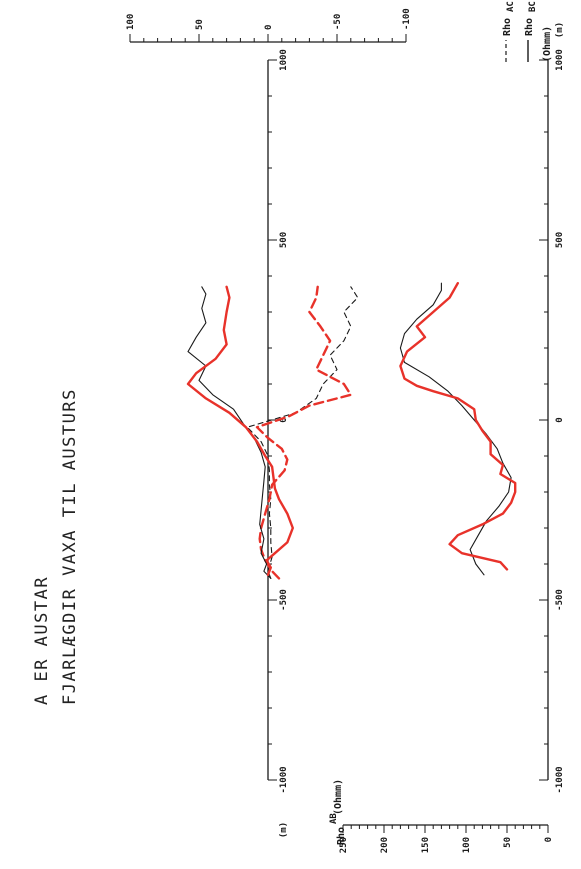 The image size is (581, 869). I want to click on bottom-x-tick-label: -500, so click(560, 600).